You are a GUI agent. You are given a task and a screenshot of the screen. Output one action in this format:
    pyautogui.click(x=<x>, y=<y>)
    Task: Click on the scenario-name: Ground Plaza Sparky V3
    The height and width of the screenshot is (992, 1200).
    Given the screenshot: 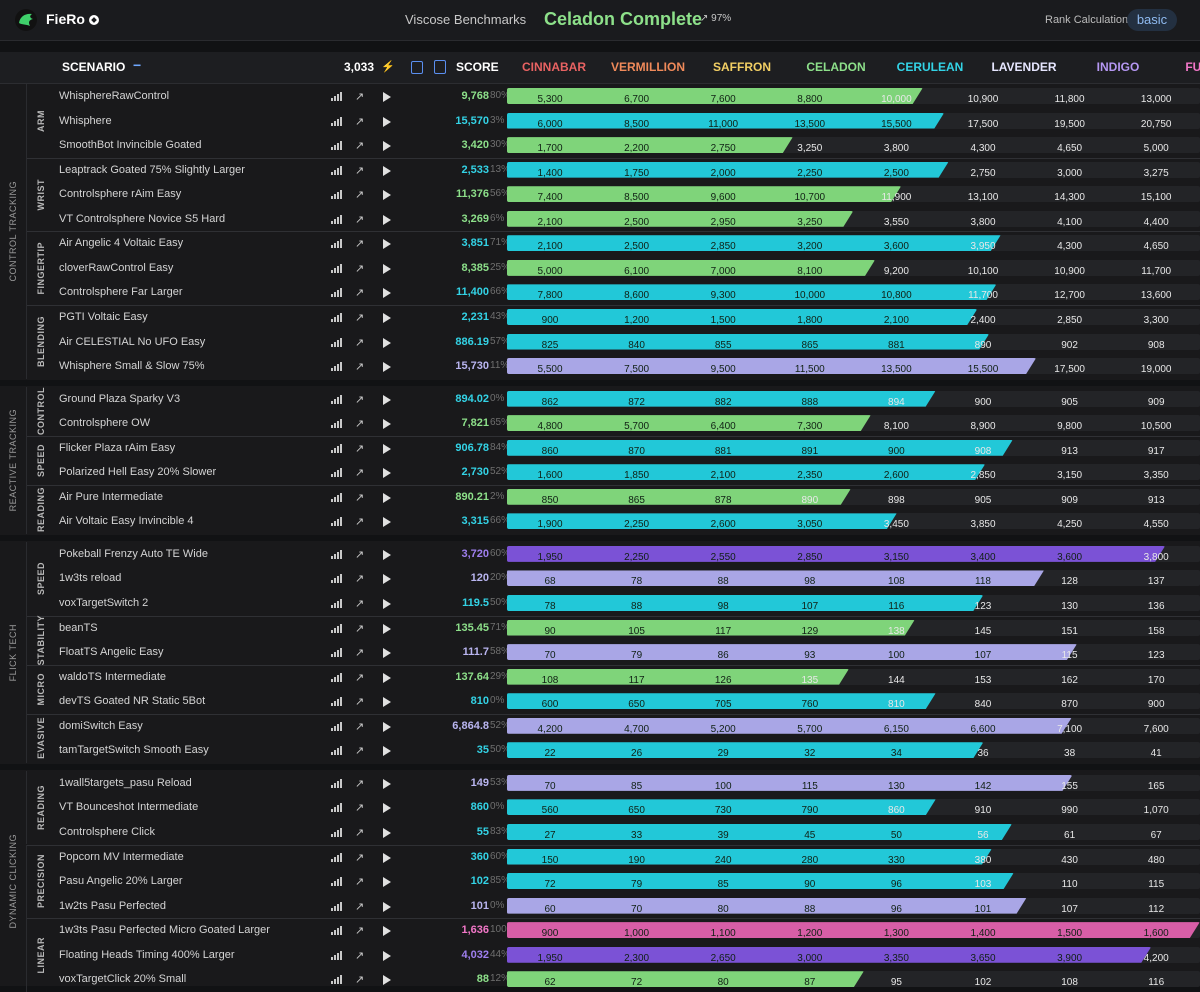 What is the action you would take?
    pyautogui.click(x=120, y=398)
    